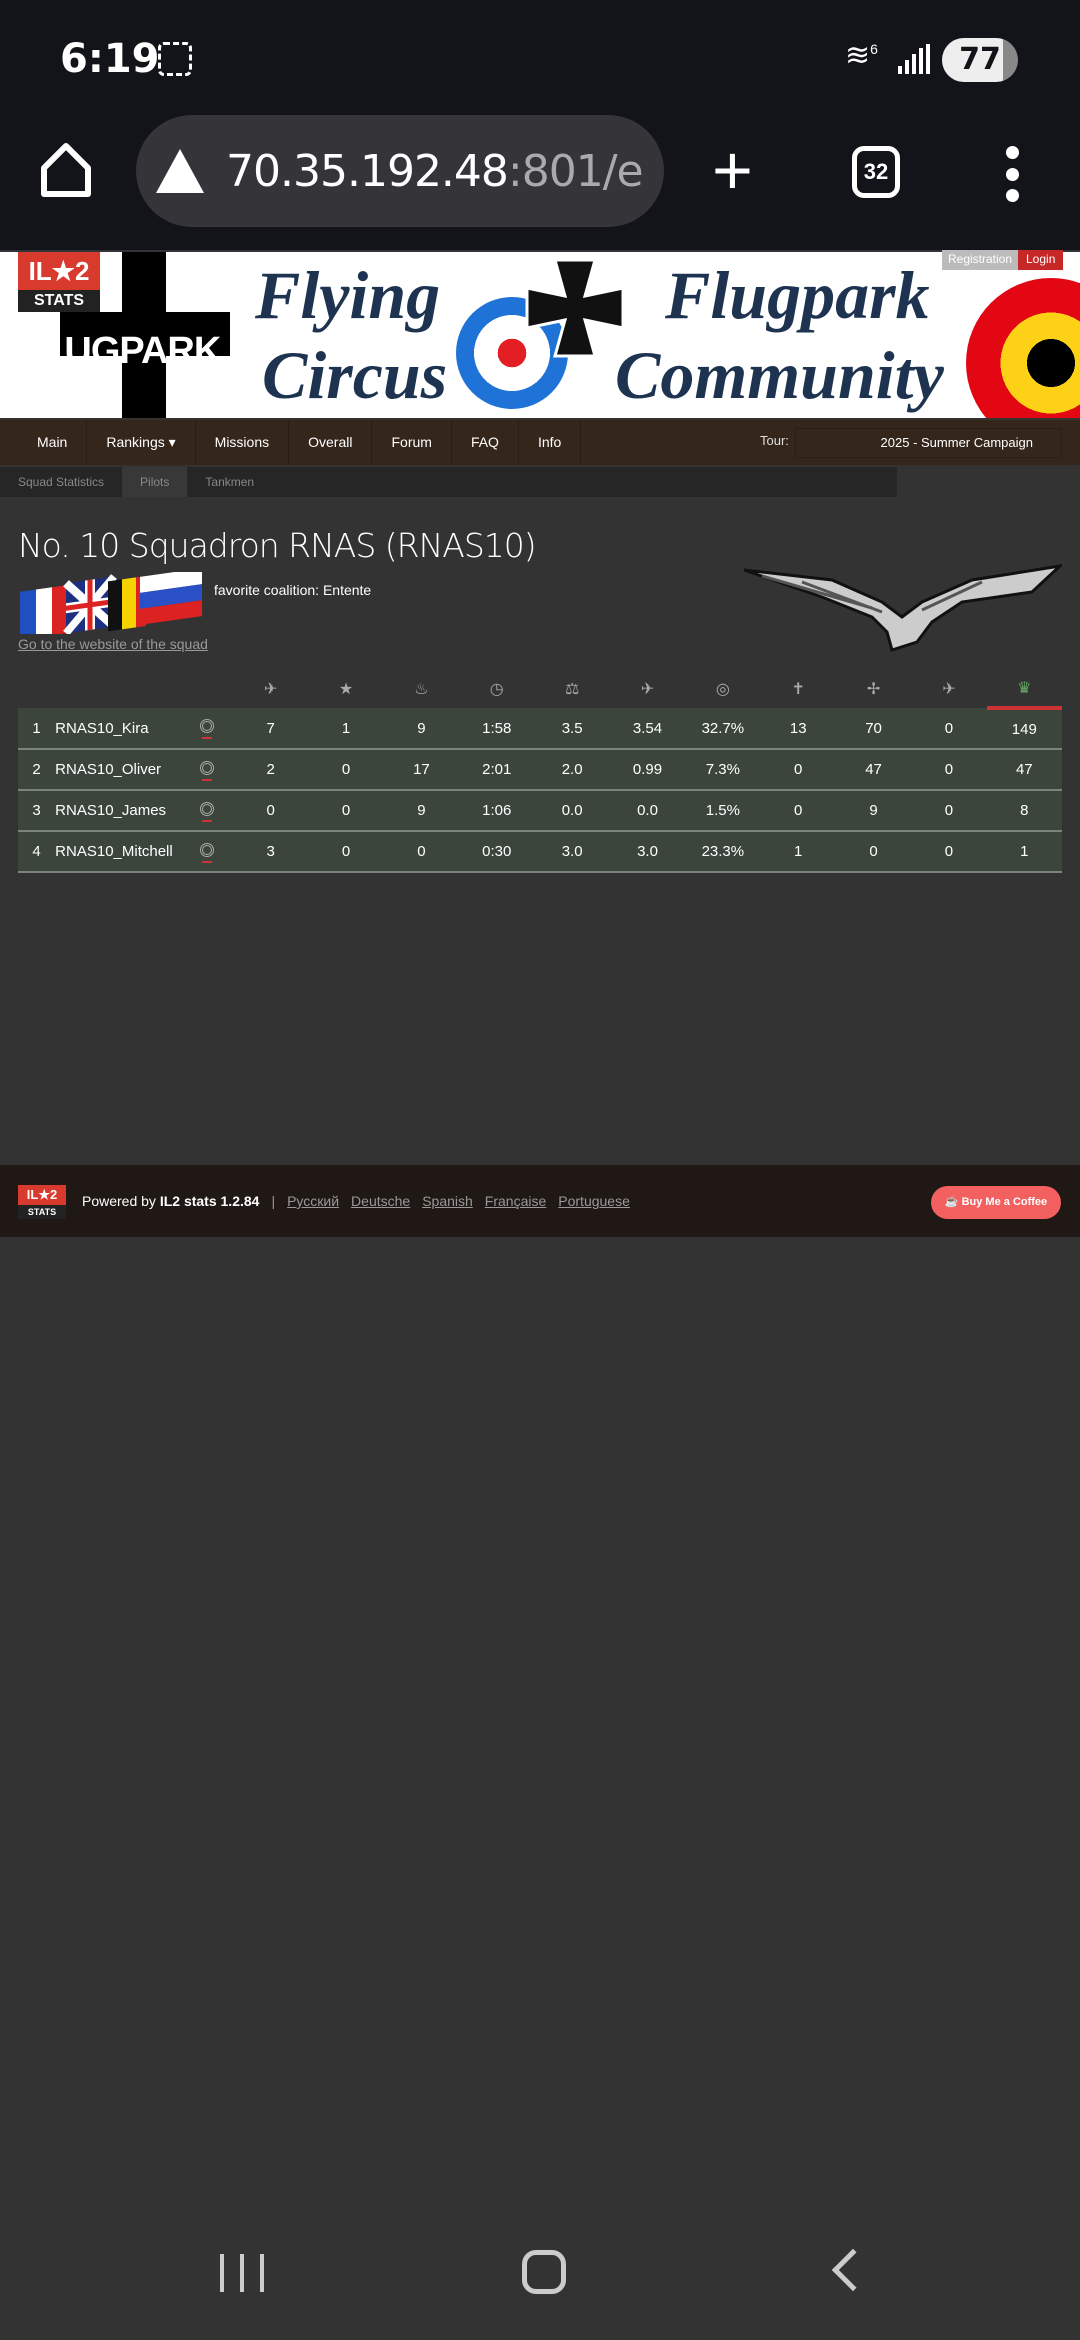  What do you see at coordinates (497, 770) in the screenshot?
I see `stat-cell: 2:01` at bounding box center [497, 770].